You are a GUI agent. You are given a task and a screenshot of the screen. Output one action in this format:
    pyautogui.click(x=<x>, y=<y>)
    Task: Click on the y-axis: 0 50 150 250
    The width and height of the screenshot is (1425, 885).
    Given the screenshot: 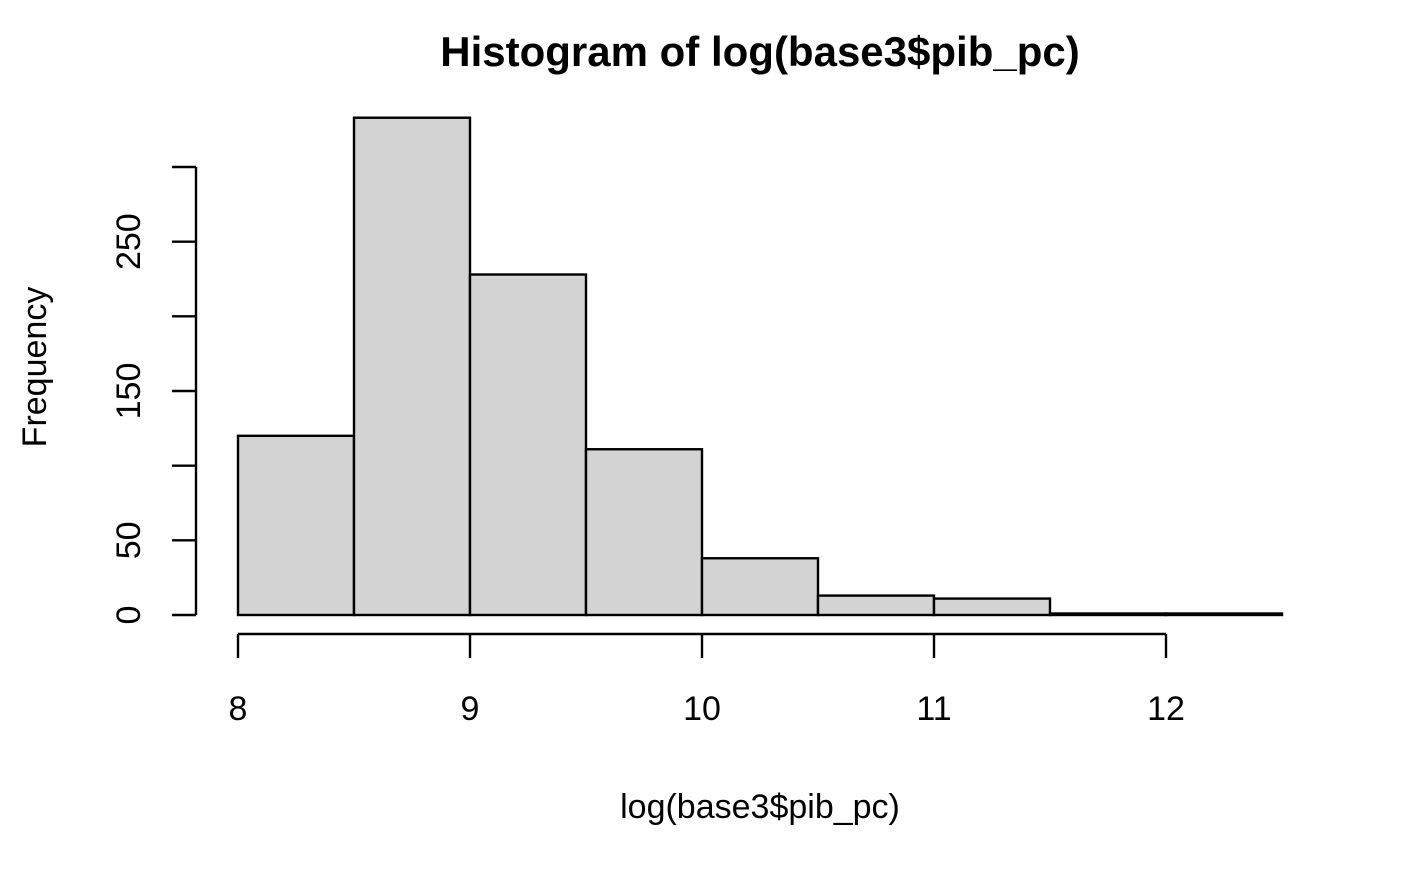 What is the action you would take?
    pyautogui.click(x=154, y=395)
    